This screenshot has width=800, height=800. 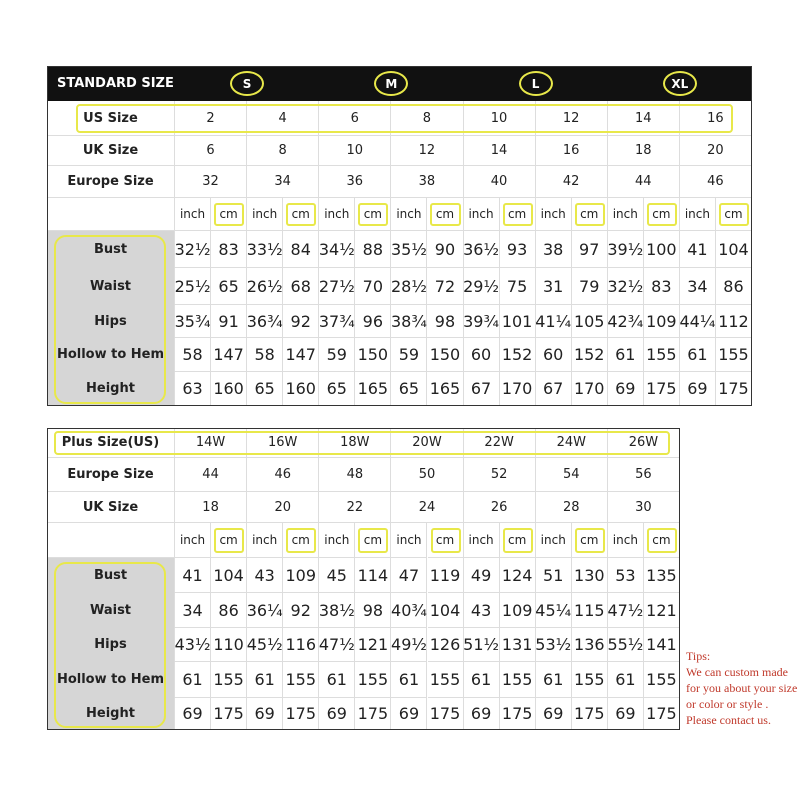 I want to click on measure-label: Waist, so click(x=111, y=610).